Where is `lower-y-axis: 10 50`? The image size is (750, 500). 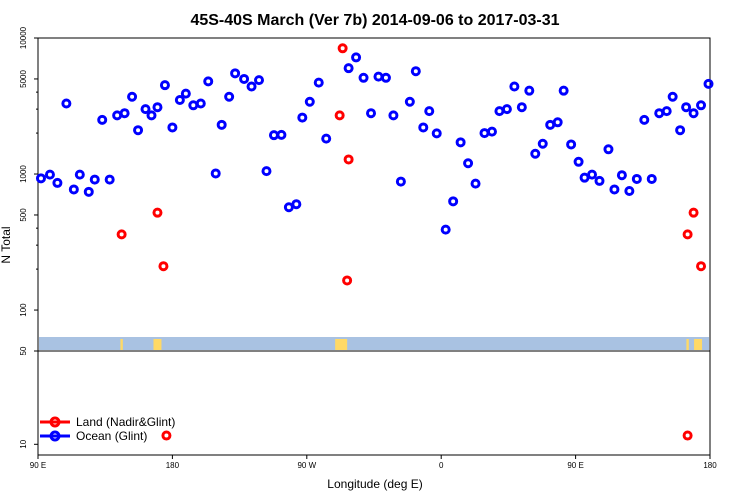 lower-y-axis: 10 50 is located at coordinates (28, 397).